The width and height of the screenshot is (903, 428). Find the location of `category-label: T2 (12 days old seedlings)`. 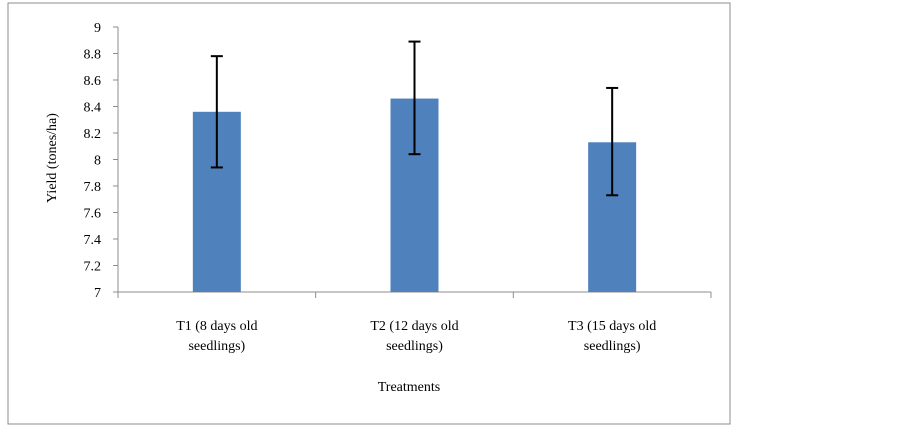

category-label: T2 (12 days old seedlings) is located at coordinates (414, 336).